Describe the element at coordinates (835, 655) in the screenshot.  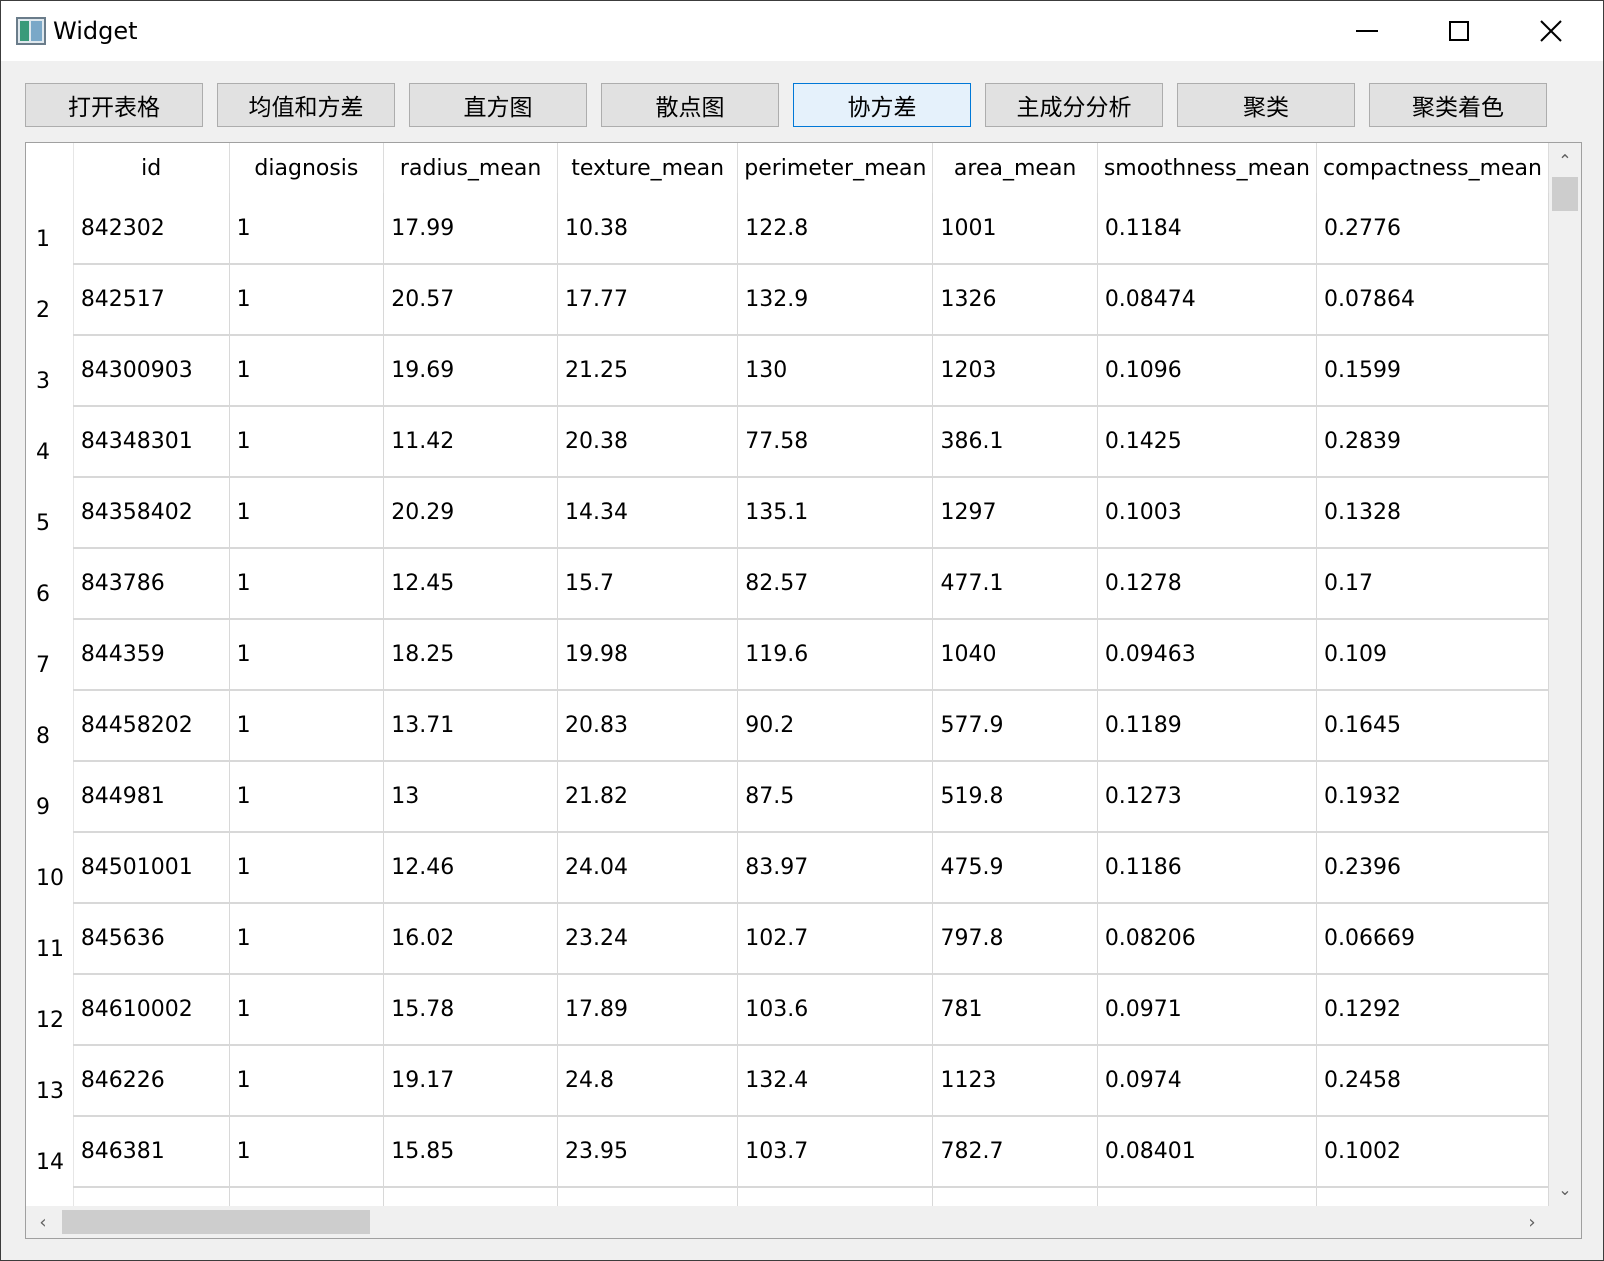
I see `table-cell: 119.6` at that location.